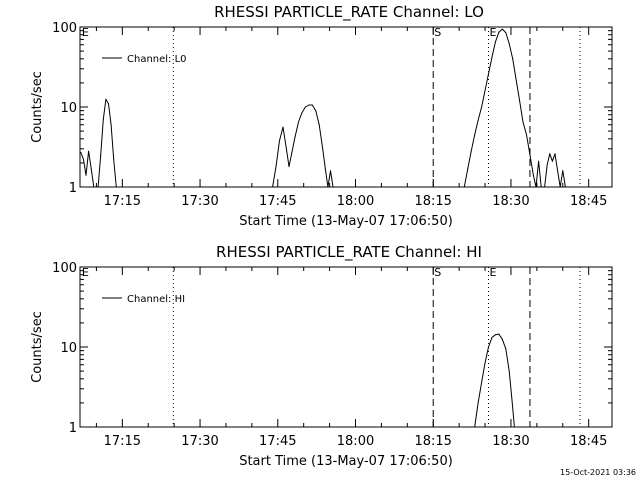 This screenshot has width=640, height=480. Describe the element at coordinates (37, 347) in the screenshot. I see `y-axis-label: Counts/sec` at that location.